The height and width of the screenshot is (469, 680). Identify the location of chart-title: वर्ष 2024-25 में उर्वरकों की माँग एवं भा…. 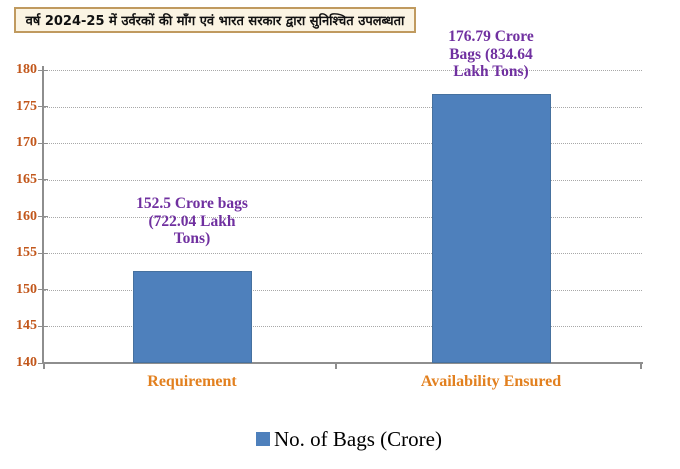
(215, 21).